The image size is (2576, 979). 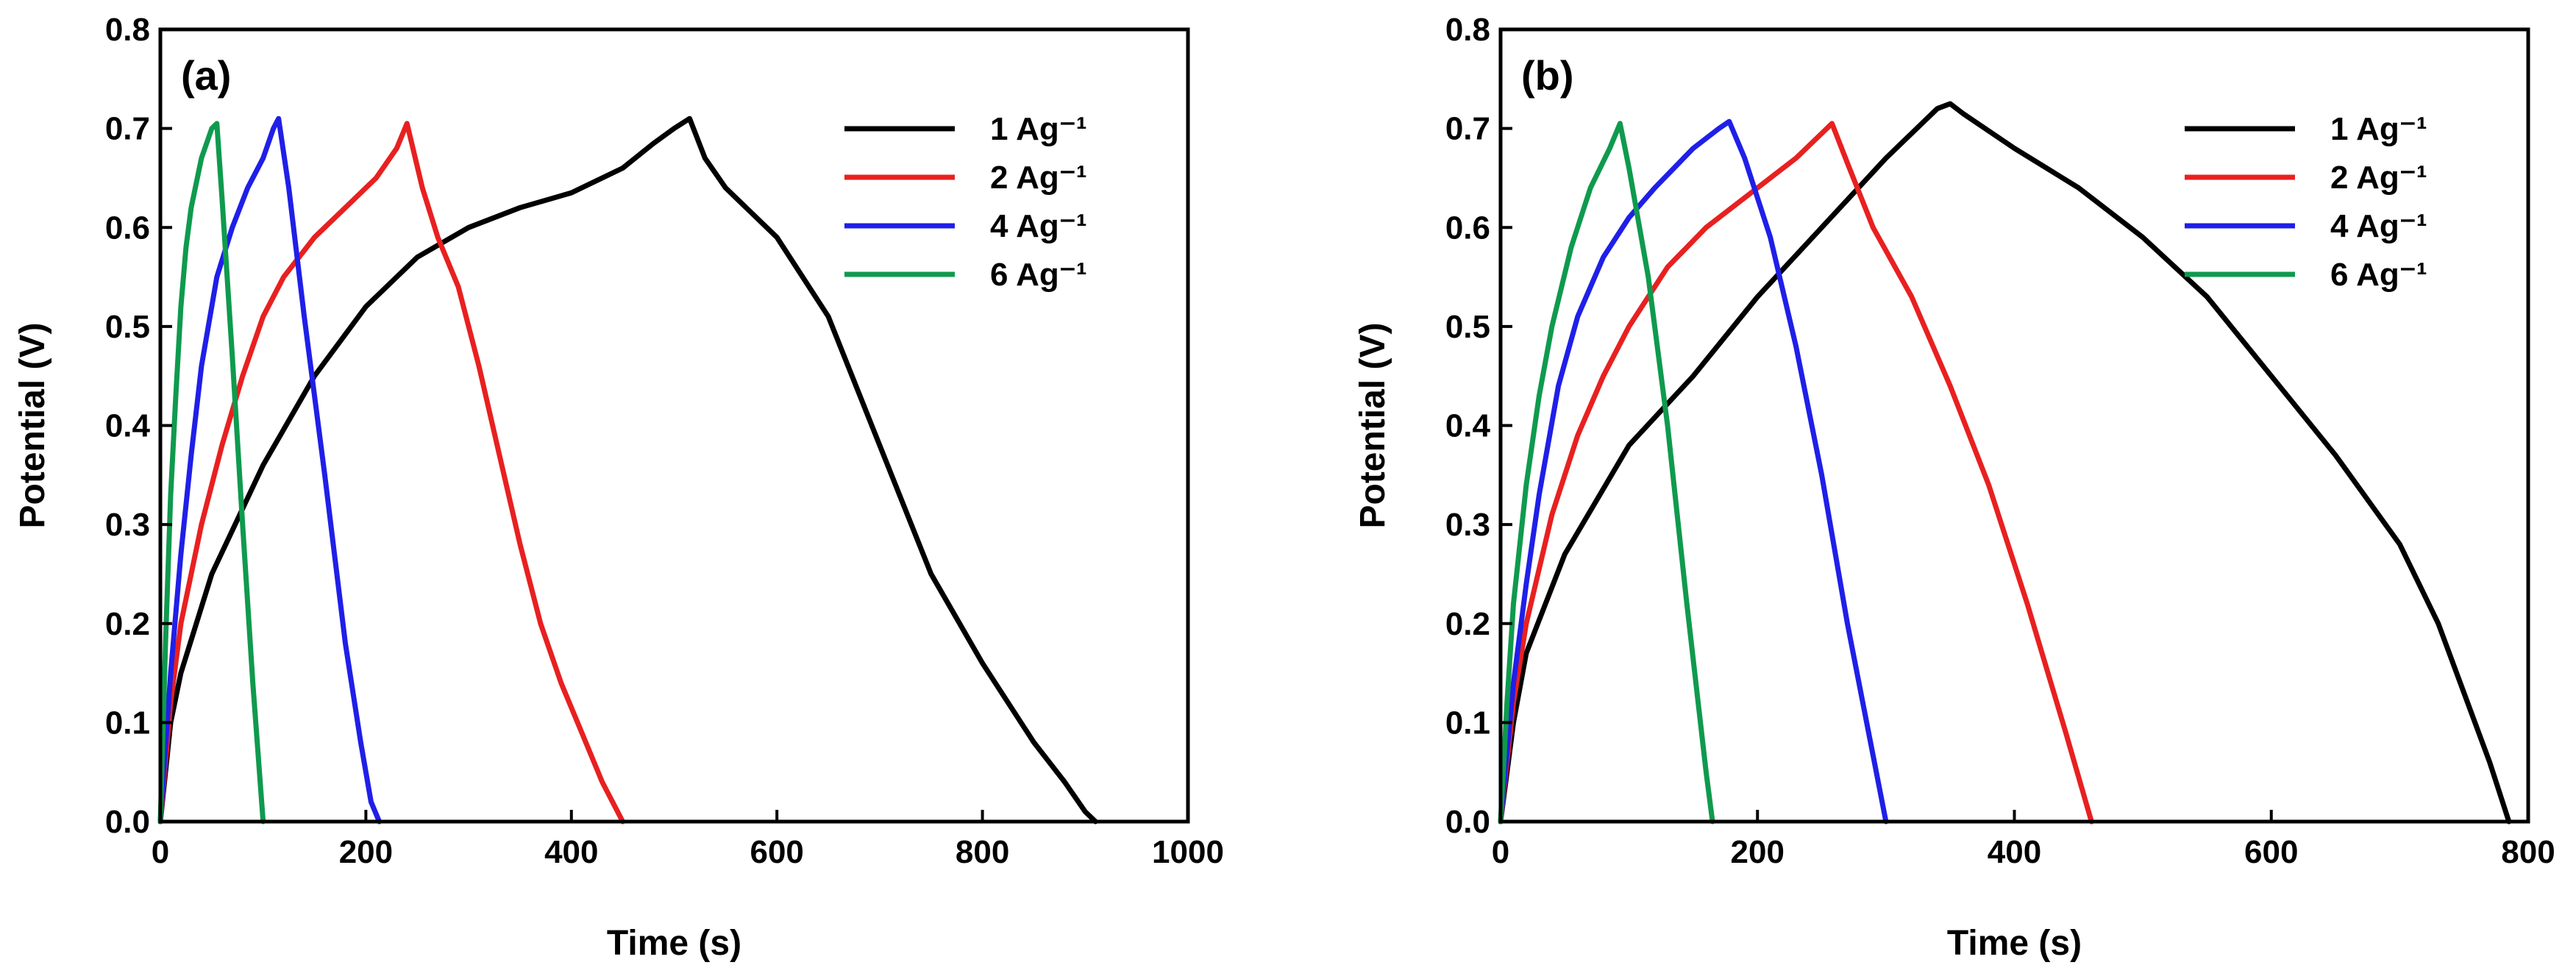 What do you see at coordinates (391, 473) in the screenshot?
I see `series-line-2Ag` at bounding box center [391, 473].